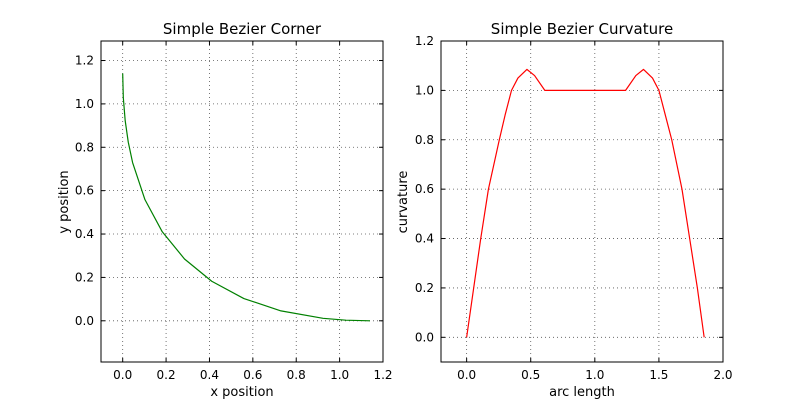 The image size is (804, 402). What do you see at coordinates (209, 375) in the screenshot?
I see `corner-plot-xtick-label: 0.4` at bounding box center [209, 375].